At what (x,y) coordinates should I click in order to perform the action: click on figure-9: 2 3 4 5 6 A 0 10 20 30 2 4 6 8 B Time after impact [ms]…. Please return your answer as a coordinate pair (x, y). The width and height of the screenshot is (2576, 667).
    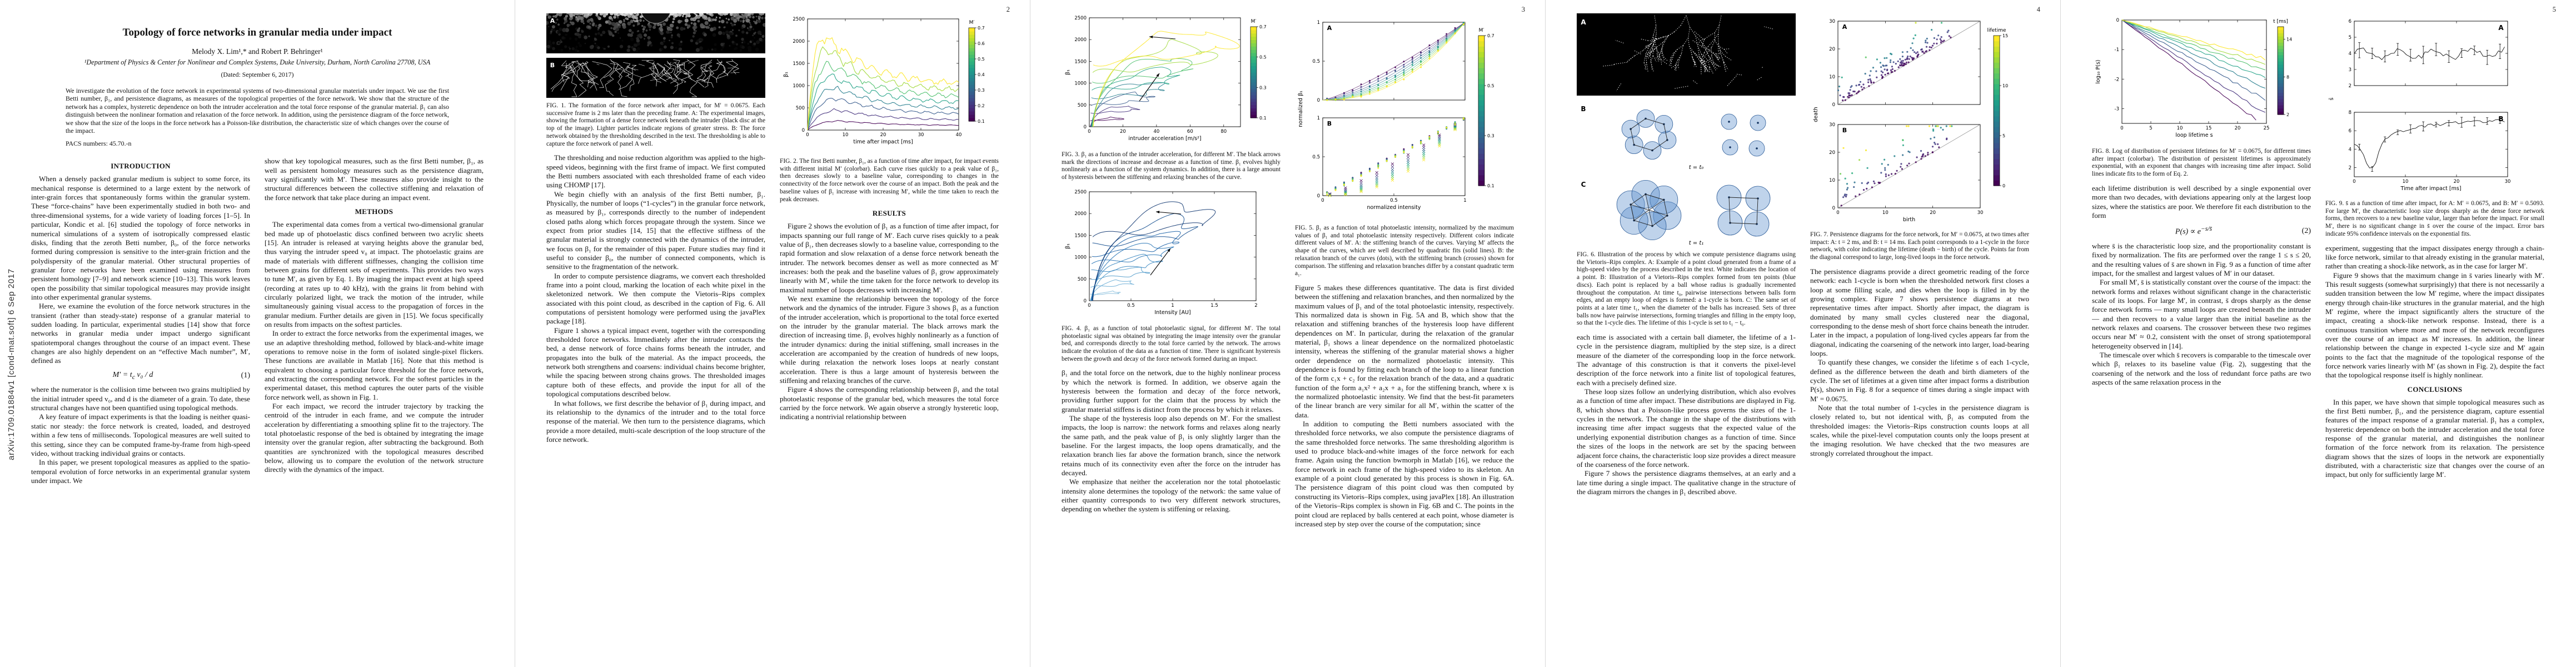
    Looking at the image, I should click on (2434, 105).